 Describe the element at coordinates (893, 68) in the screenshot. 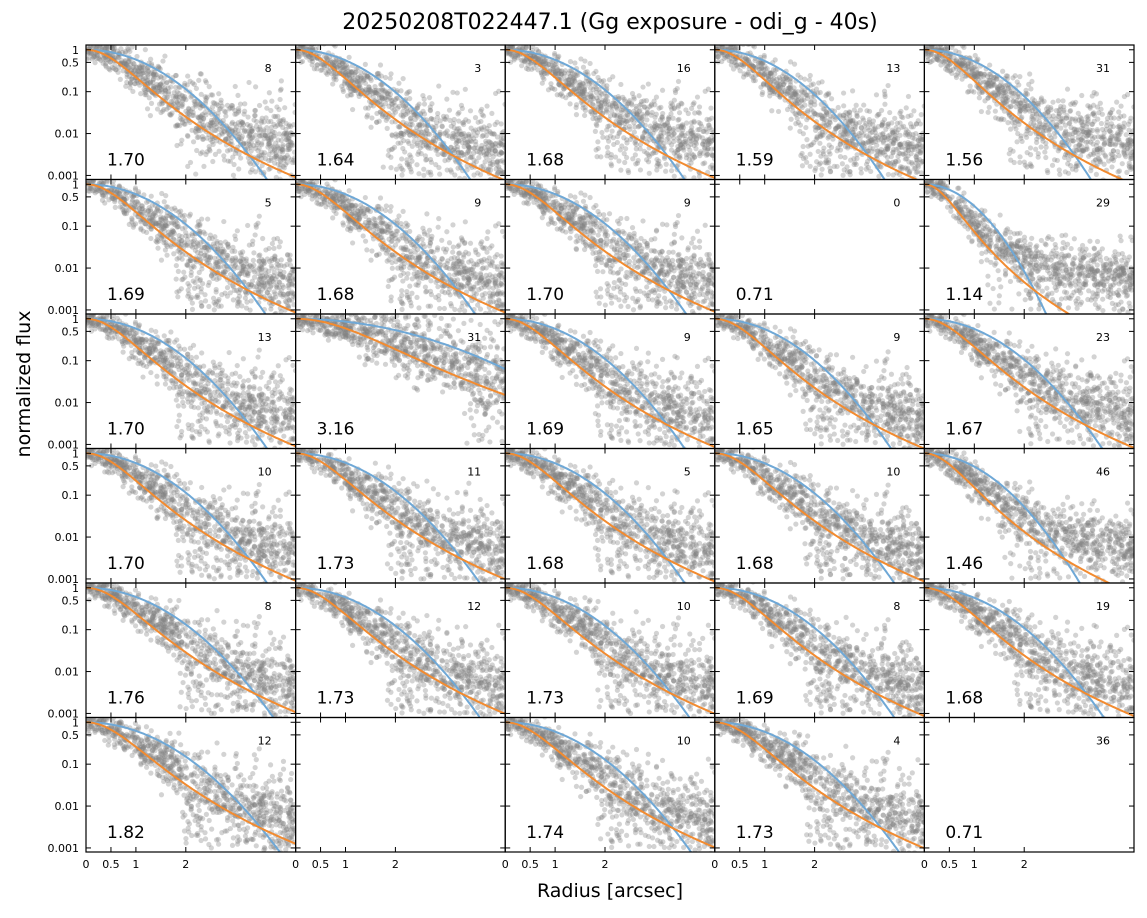

I see `panel-count-label: 13` at that location.